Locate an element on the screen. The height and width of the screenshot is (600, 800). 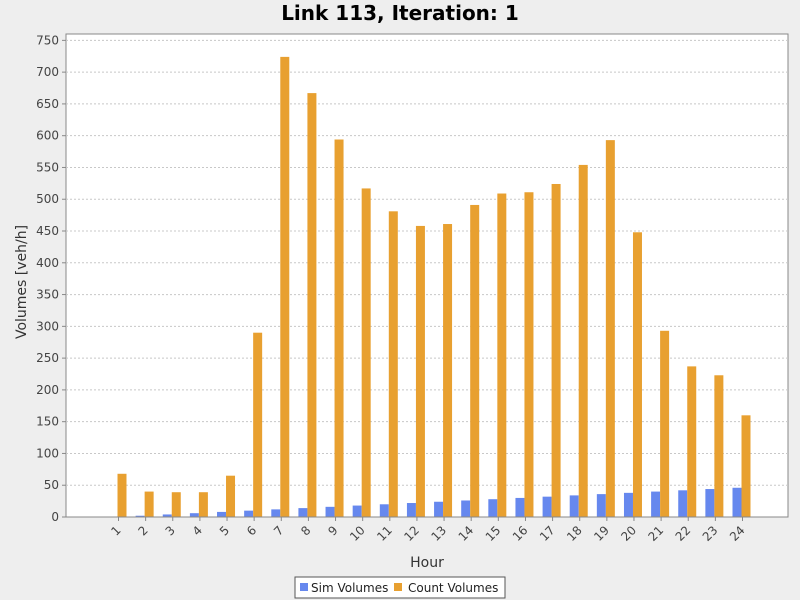
y-tick-label: 750 is located at coordinates (47, 40).